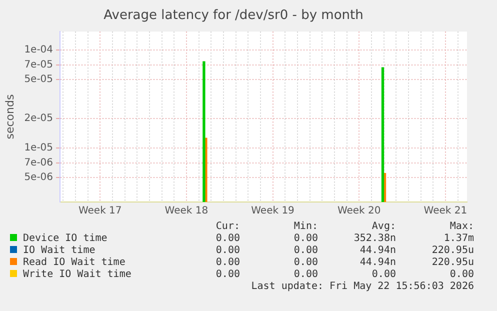 This screenshot has height=311, width=497. What do you see at coordinates (39, 177) in the screenshot?
I see `y-tick-label: 5e-06` at bounding box center [39, 177].